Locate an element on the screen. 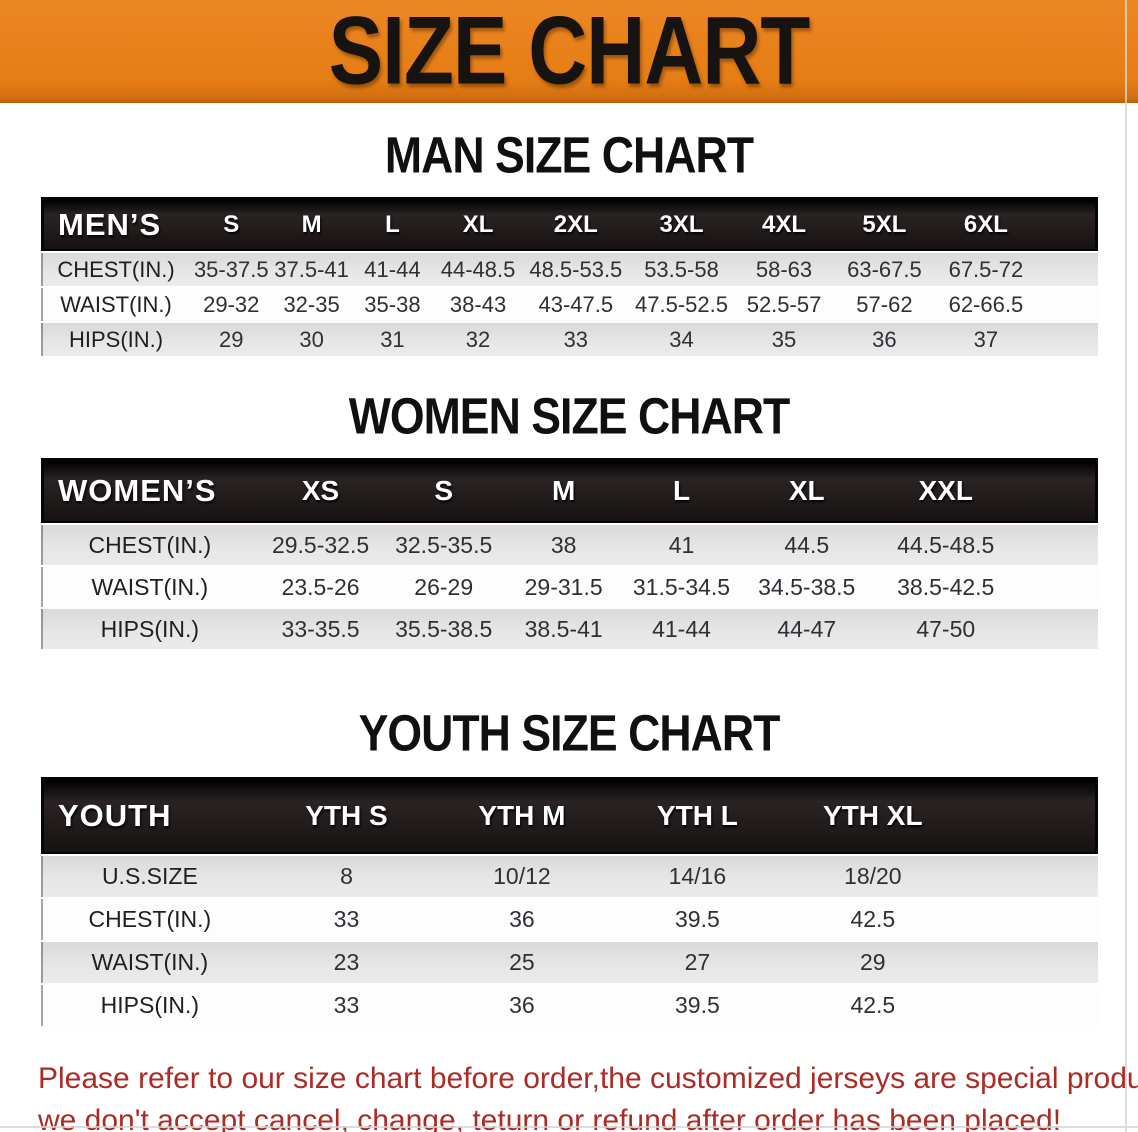 This screenshot has width=1138, height=1132. measurement-value-cell: 27 is located at coordinates (697, 962).